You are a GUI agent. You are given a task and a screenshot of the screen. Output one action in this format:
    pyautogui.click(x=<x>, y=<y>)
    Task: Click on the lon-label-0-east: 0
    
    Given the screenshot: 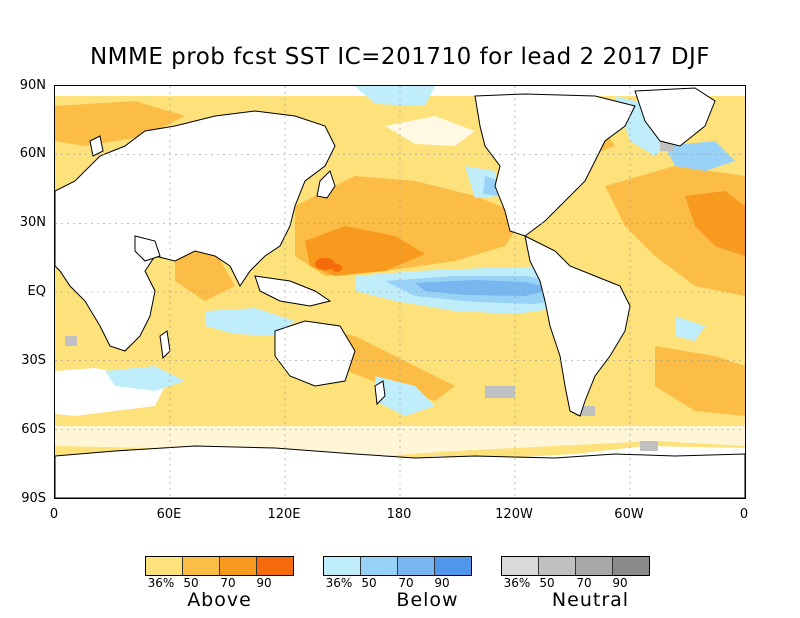 What is the action you would take?
    pyautogui.click(x=744, y=514)
    